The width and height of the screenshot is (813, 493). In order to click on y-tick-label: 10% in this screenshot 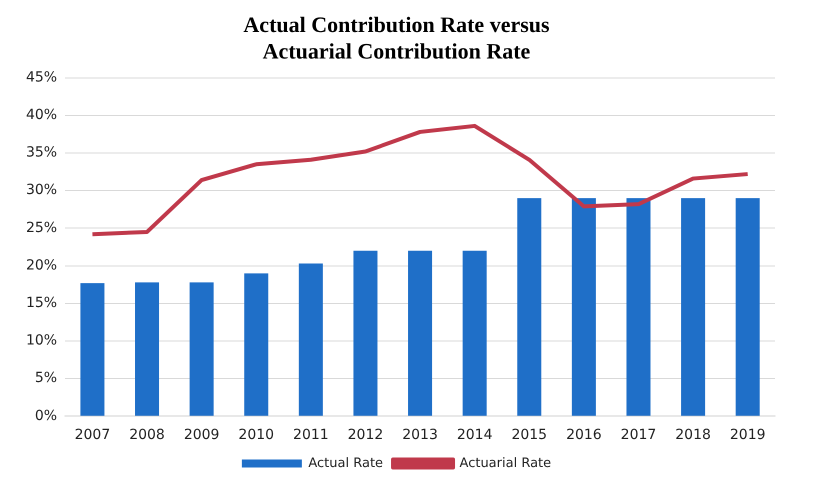, I will do `click(42, 340)`.